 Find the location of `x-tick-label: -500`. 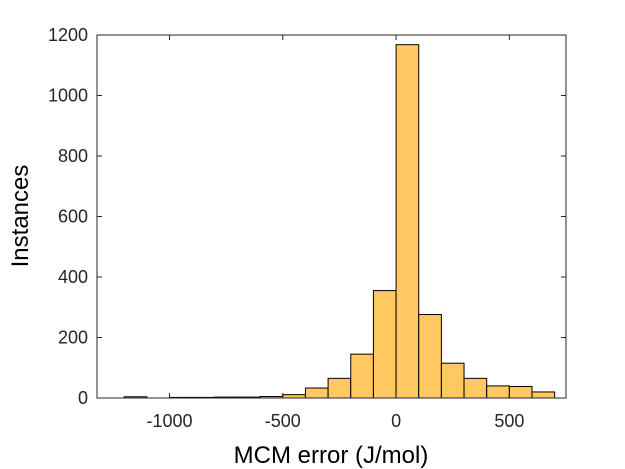

x-tick-label: -500 is located at coordinates (283, 421).